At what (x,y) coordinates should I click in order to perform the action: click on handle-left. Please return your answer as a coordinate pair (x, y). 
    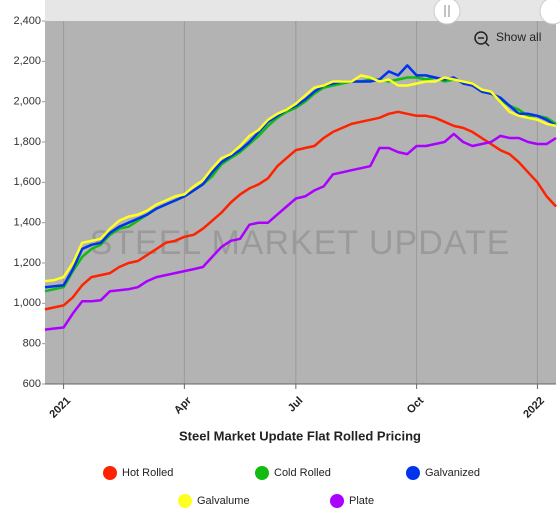
    Looking at the image, I should click on (447, 12).